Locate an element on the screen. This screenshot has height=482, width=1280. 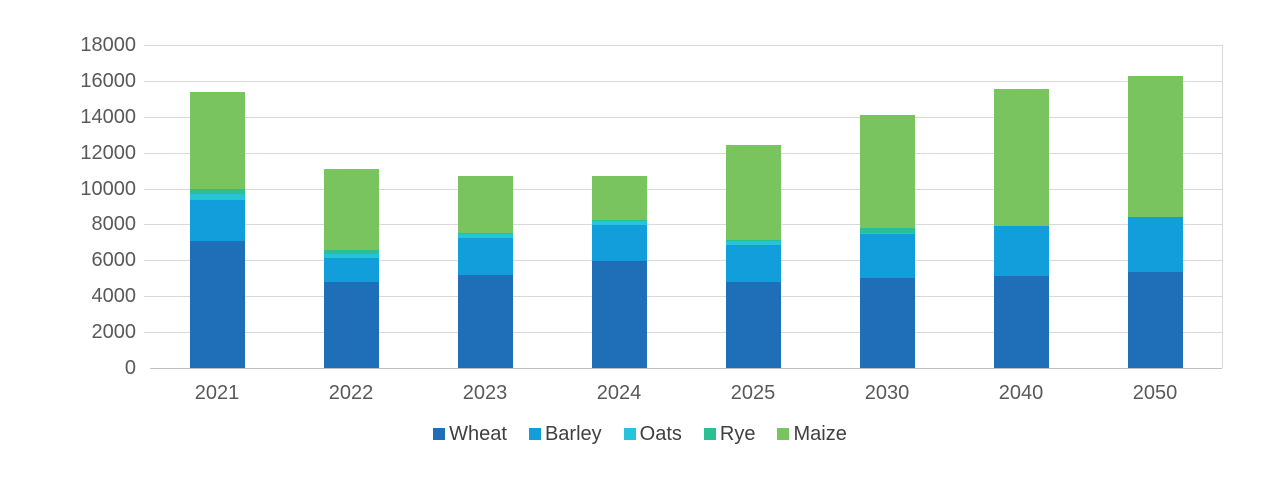
x-axis-line is located at coordinates (686, 368).